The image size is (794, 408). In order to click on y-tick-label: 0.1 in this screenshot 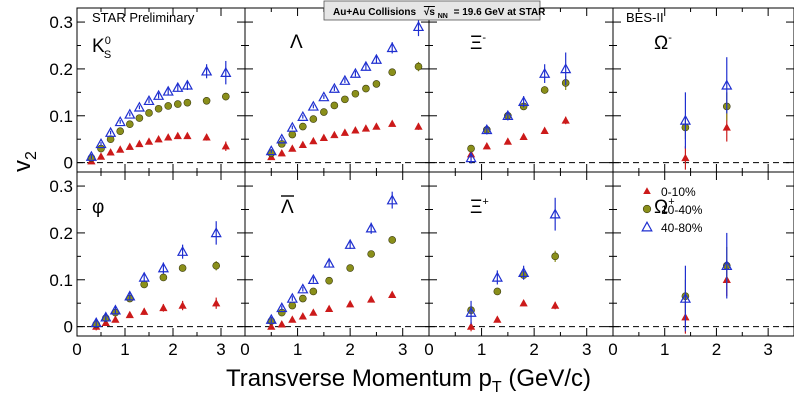, I will do `click(61, 280)`.